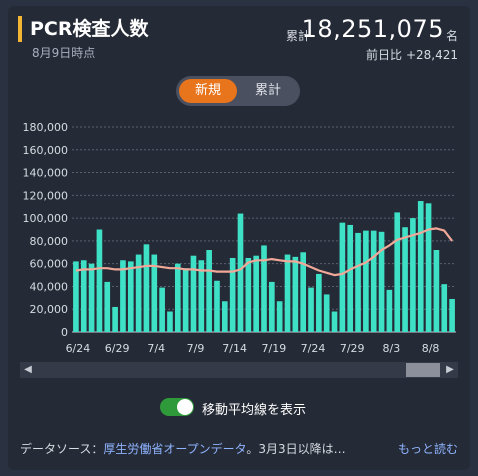 This screenshot has width=478, height=476. What do you see at coordinates (62, 449) in the screenshot?
I see `source-prefix: データソース：` at bounding box center [62, 449].